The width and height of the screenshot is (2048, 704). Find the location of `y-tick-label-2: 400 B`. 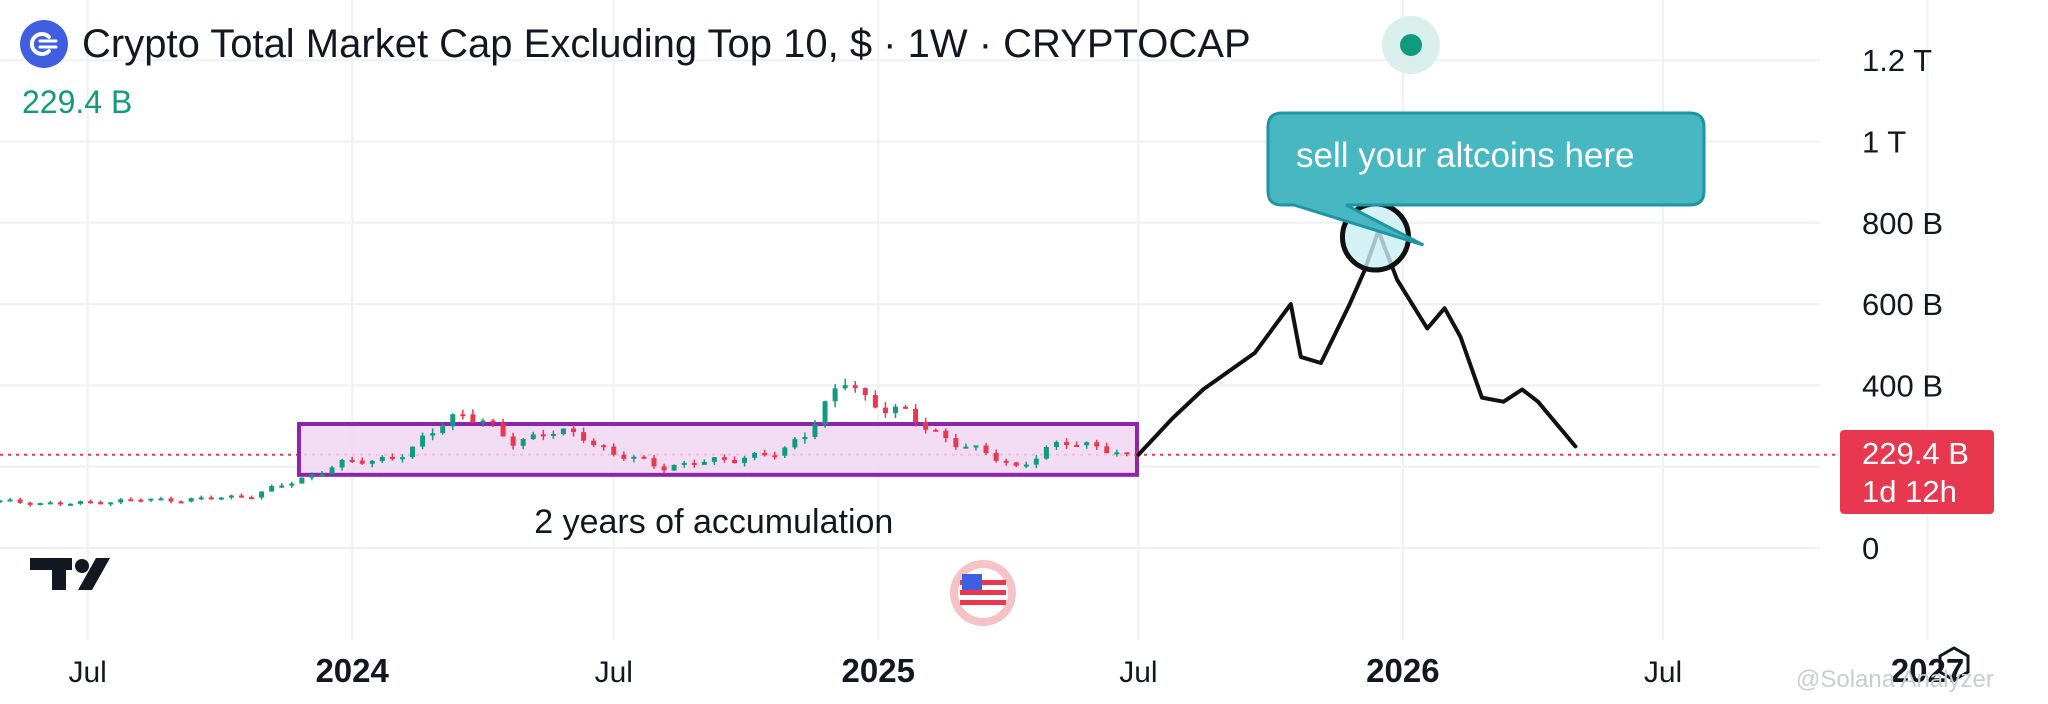

y-tick-label-2: 400 B is located at coordinates (1902, 385).